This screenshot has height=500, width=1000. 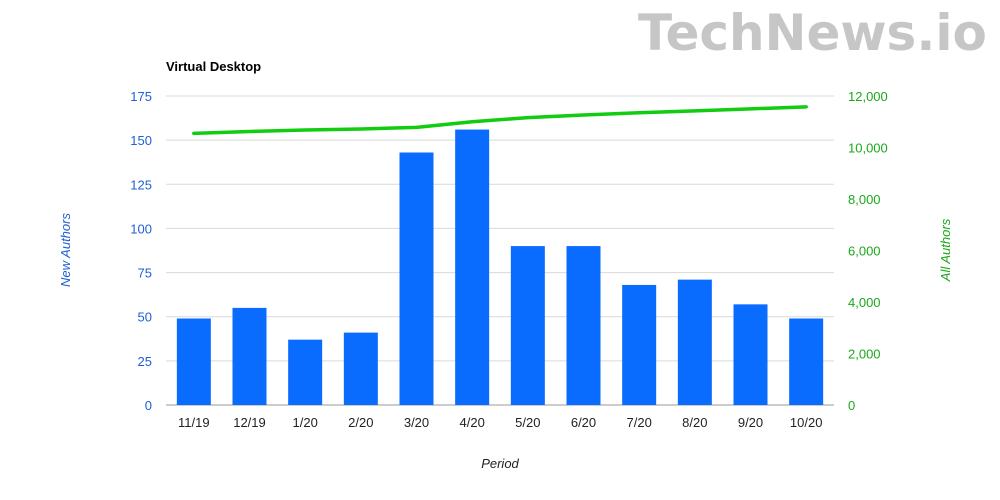 I want to click on y-left-tick-label: 150, so click(x=141, y=140).